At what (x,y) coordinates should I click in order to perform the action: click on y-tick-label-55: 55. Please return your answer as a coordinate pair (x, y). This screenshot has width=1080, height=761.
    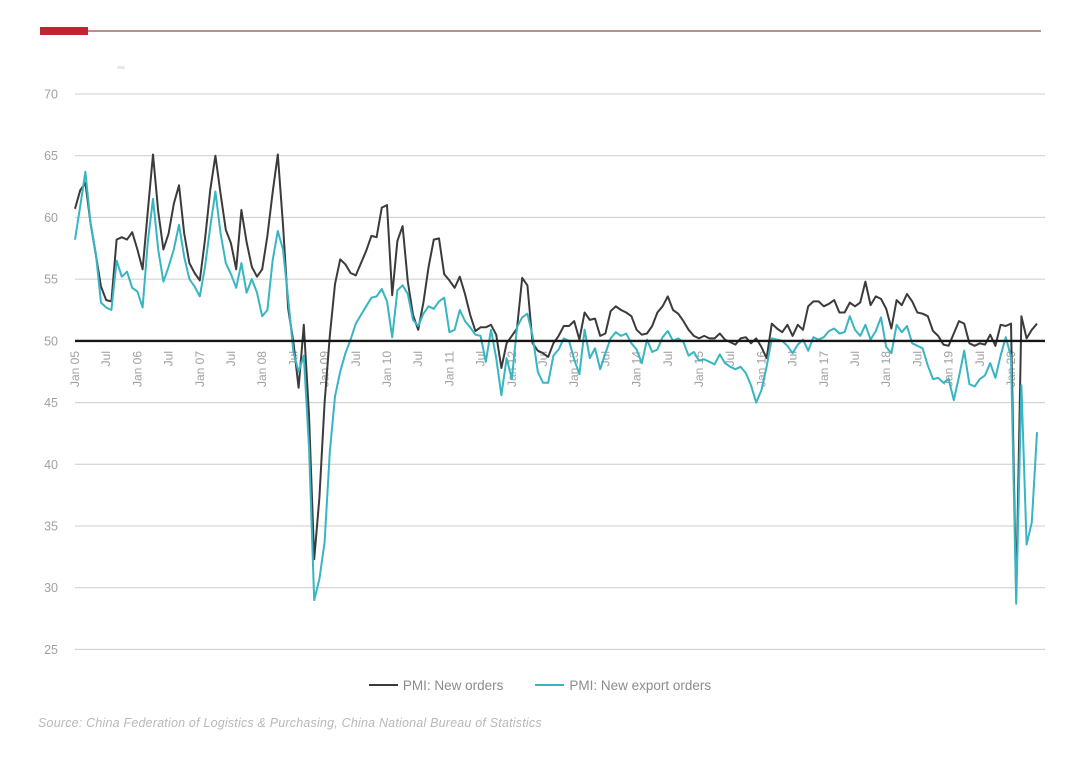
    Looking at the image, I should click on (51, 280).